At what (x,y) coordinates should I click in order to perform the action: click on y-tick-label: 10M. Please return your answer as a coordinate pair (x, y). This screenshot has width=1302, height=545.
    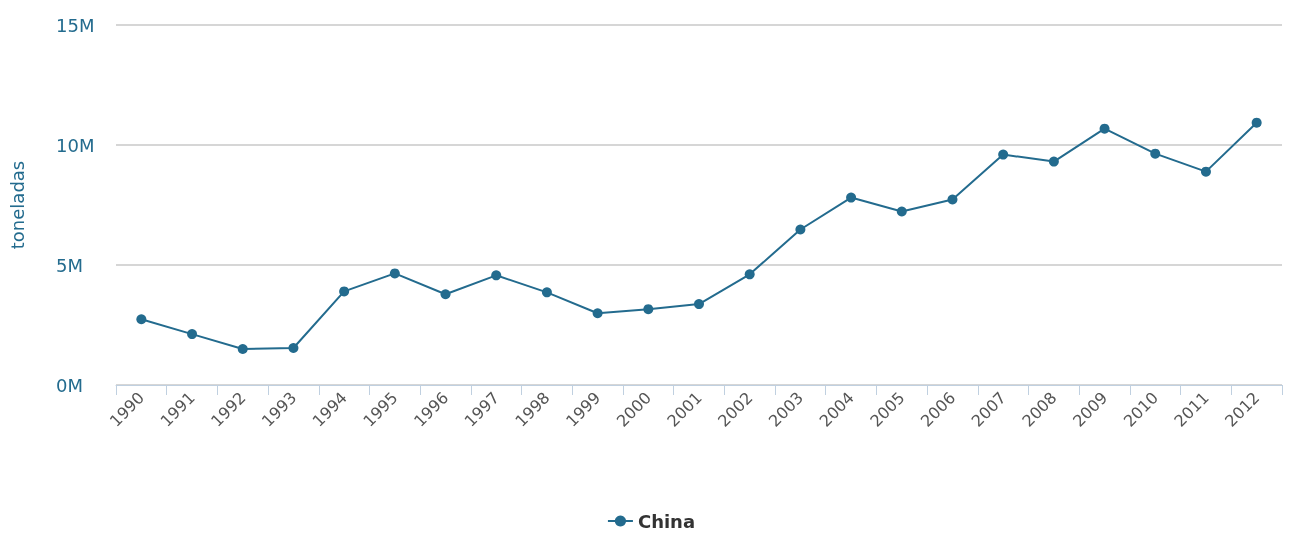
    Looking at the image, I should click on (75, 145).